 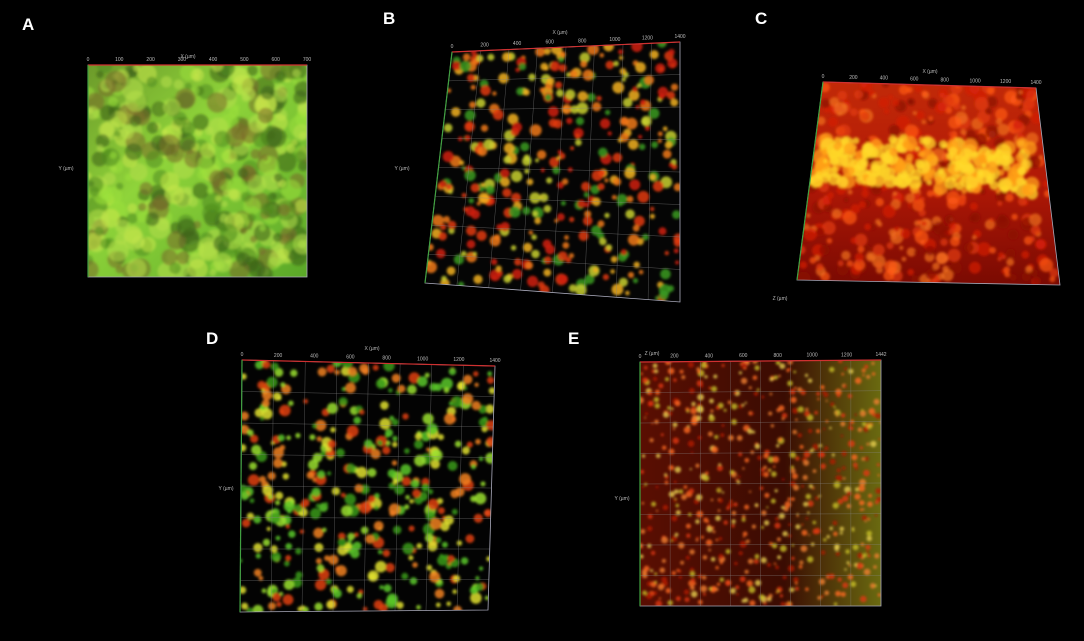 What do you see at coordinates (880, 355) in the screenshot?
I see `x-tick-label: 1442` at bounding box center [880, 355].